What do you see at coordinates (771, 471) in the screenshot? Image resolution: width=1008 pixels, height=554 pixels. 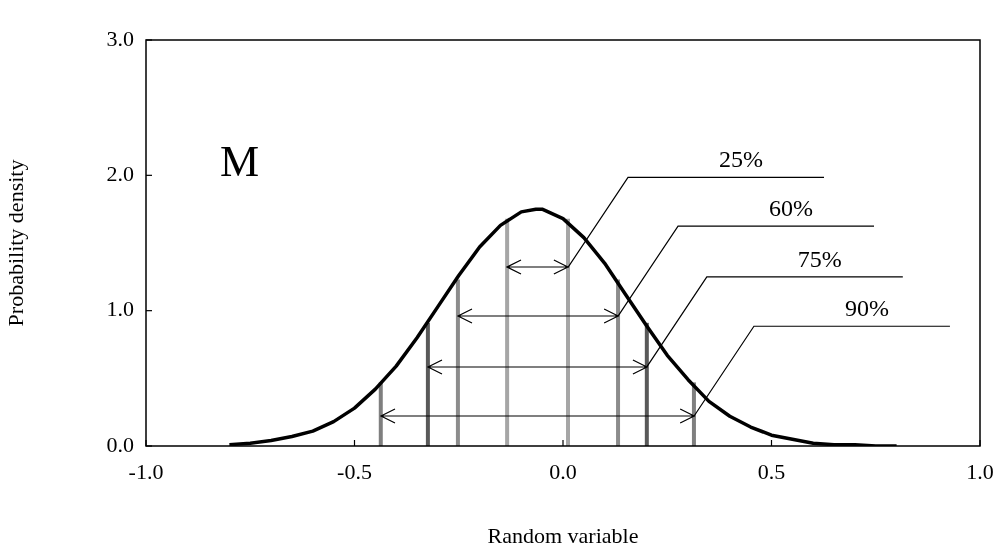 I see `x-tick-label: 0.5` at bounding box center [771, 471].